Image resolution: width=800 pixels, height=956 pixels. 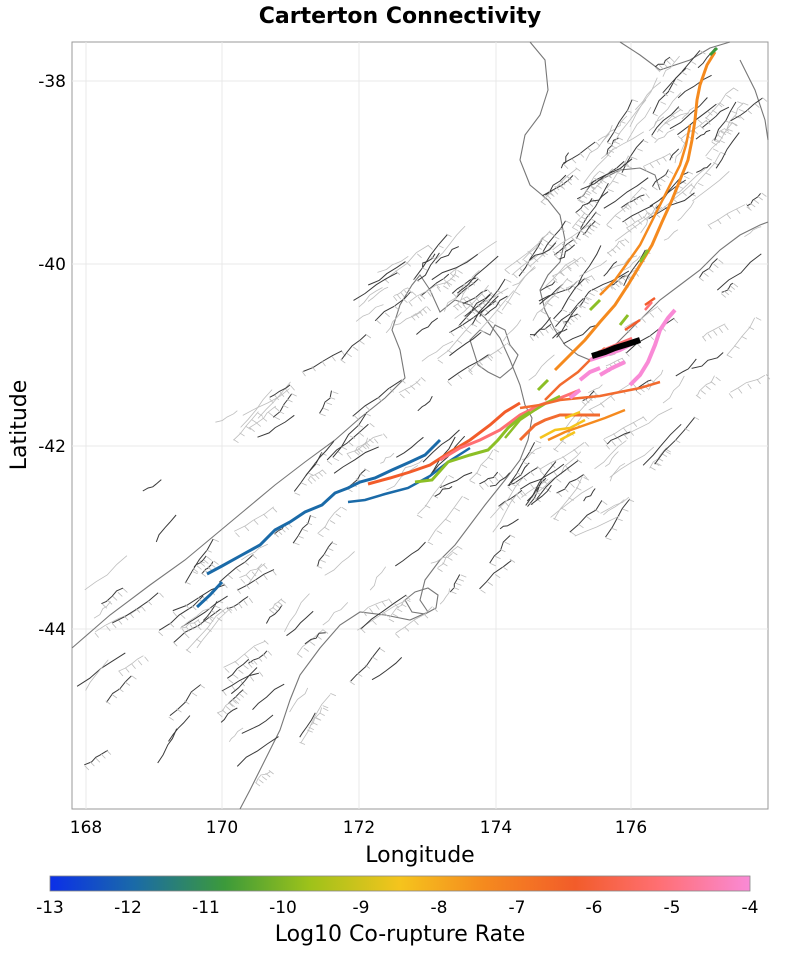 What do you see at coordinates (586, 425) in the screenshot?
I see `rupture-wellington-c` at bounding box center [586, 425].